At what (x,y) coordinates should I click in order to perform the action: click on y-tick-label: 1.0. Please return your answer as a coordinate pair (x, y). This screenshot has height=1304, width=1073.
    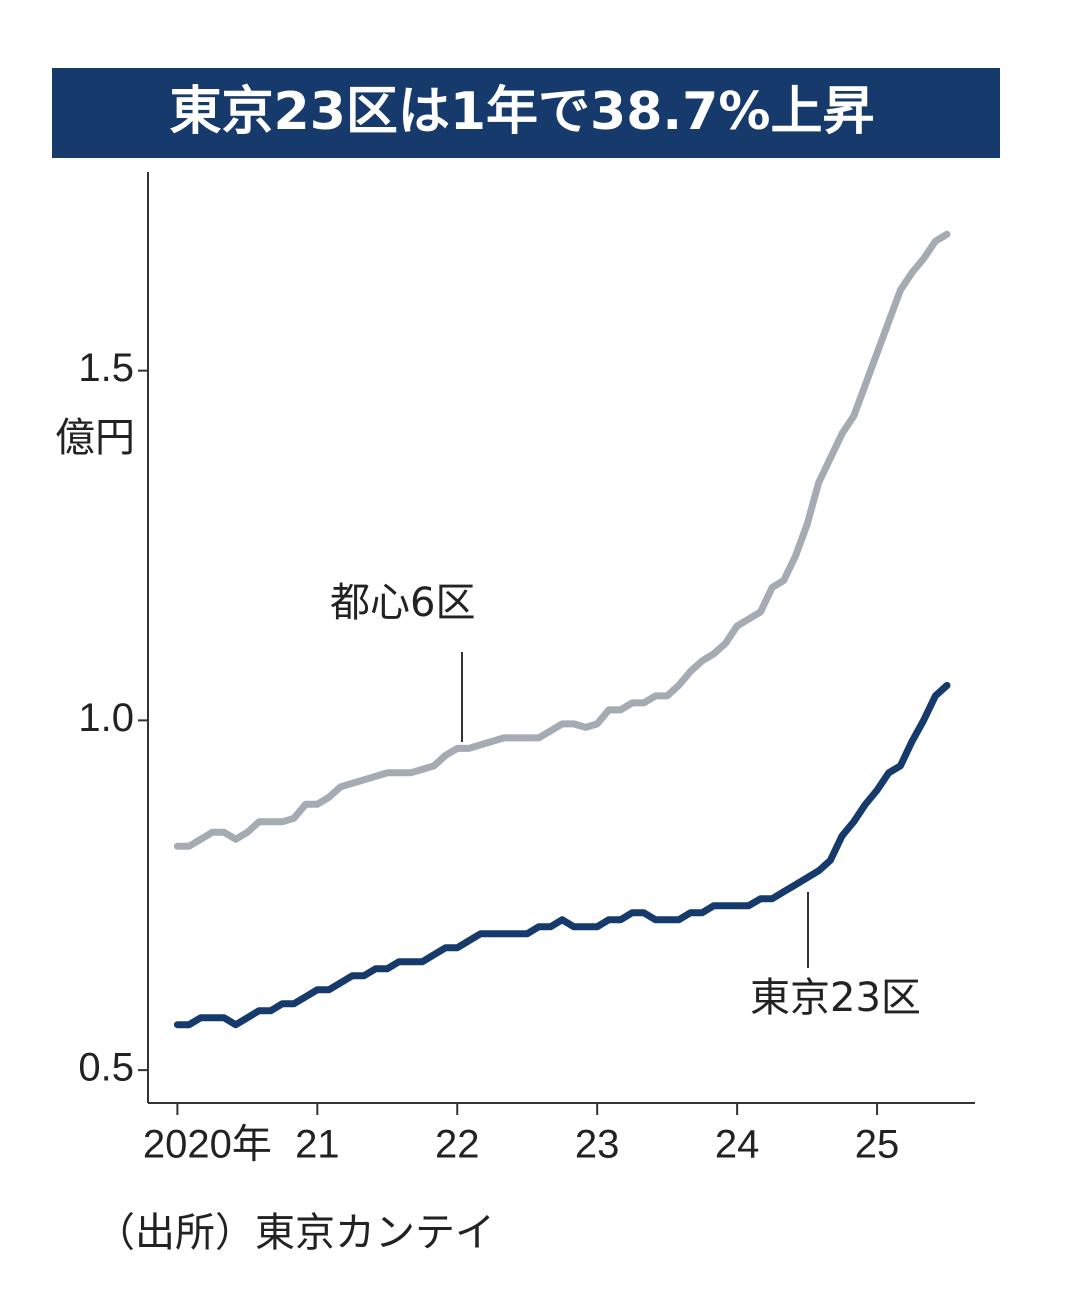
    Looking at the image, I should click on (106, 718).